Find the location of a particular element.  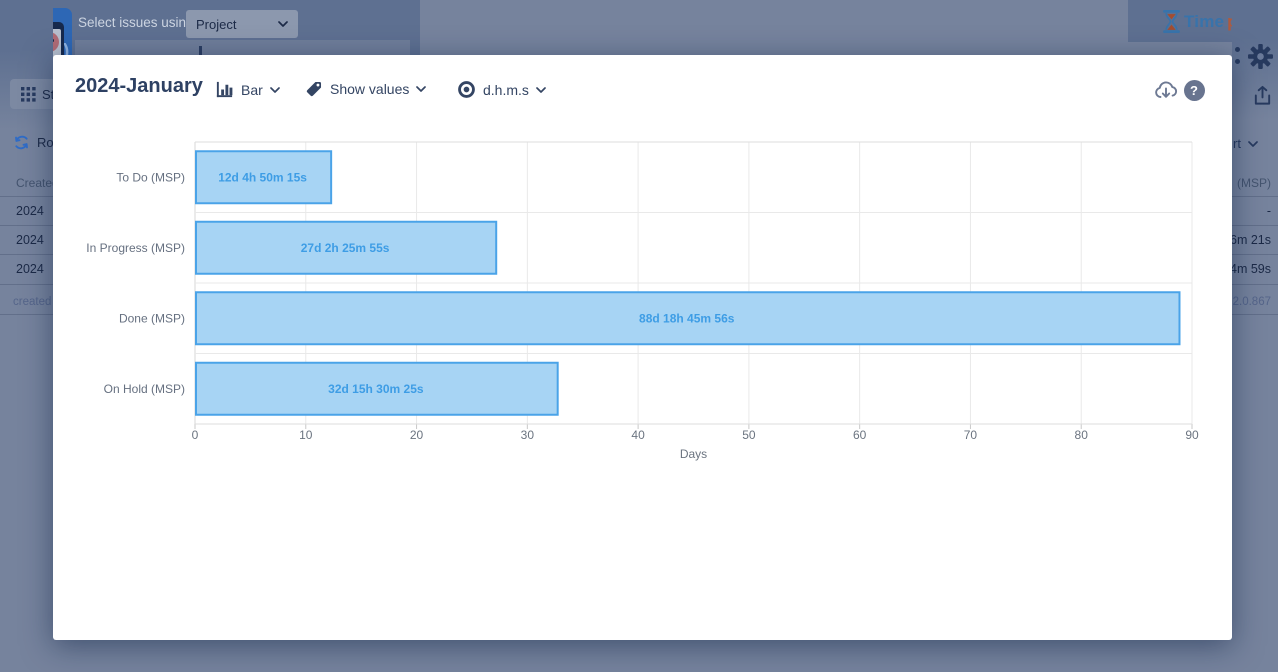

version-label: 3.2.0.867 is located at coordinates (1251, 302).